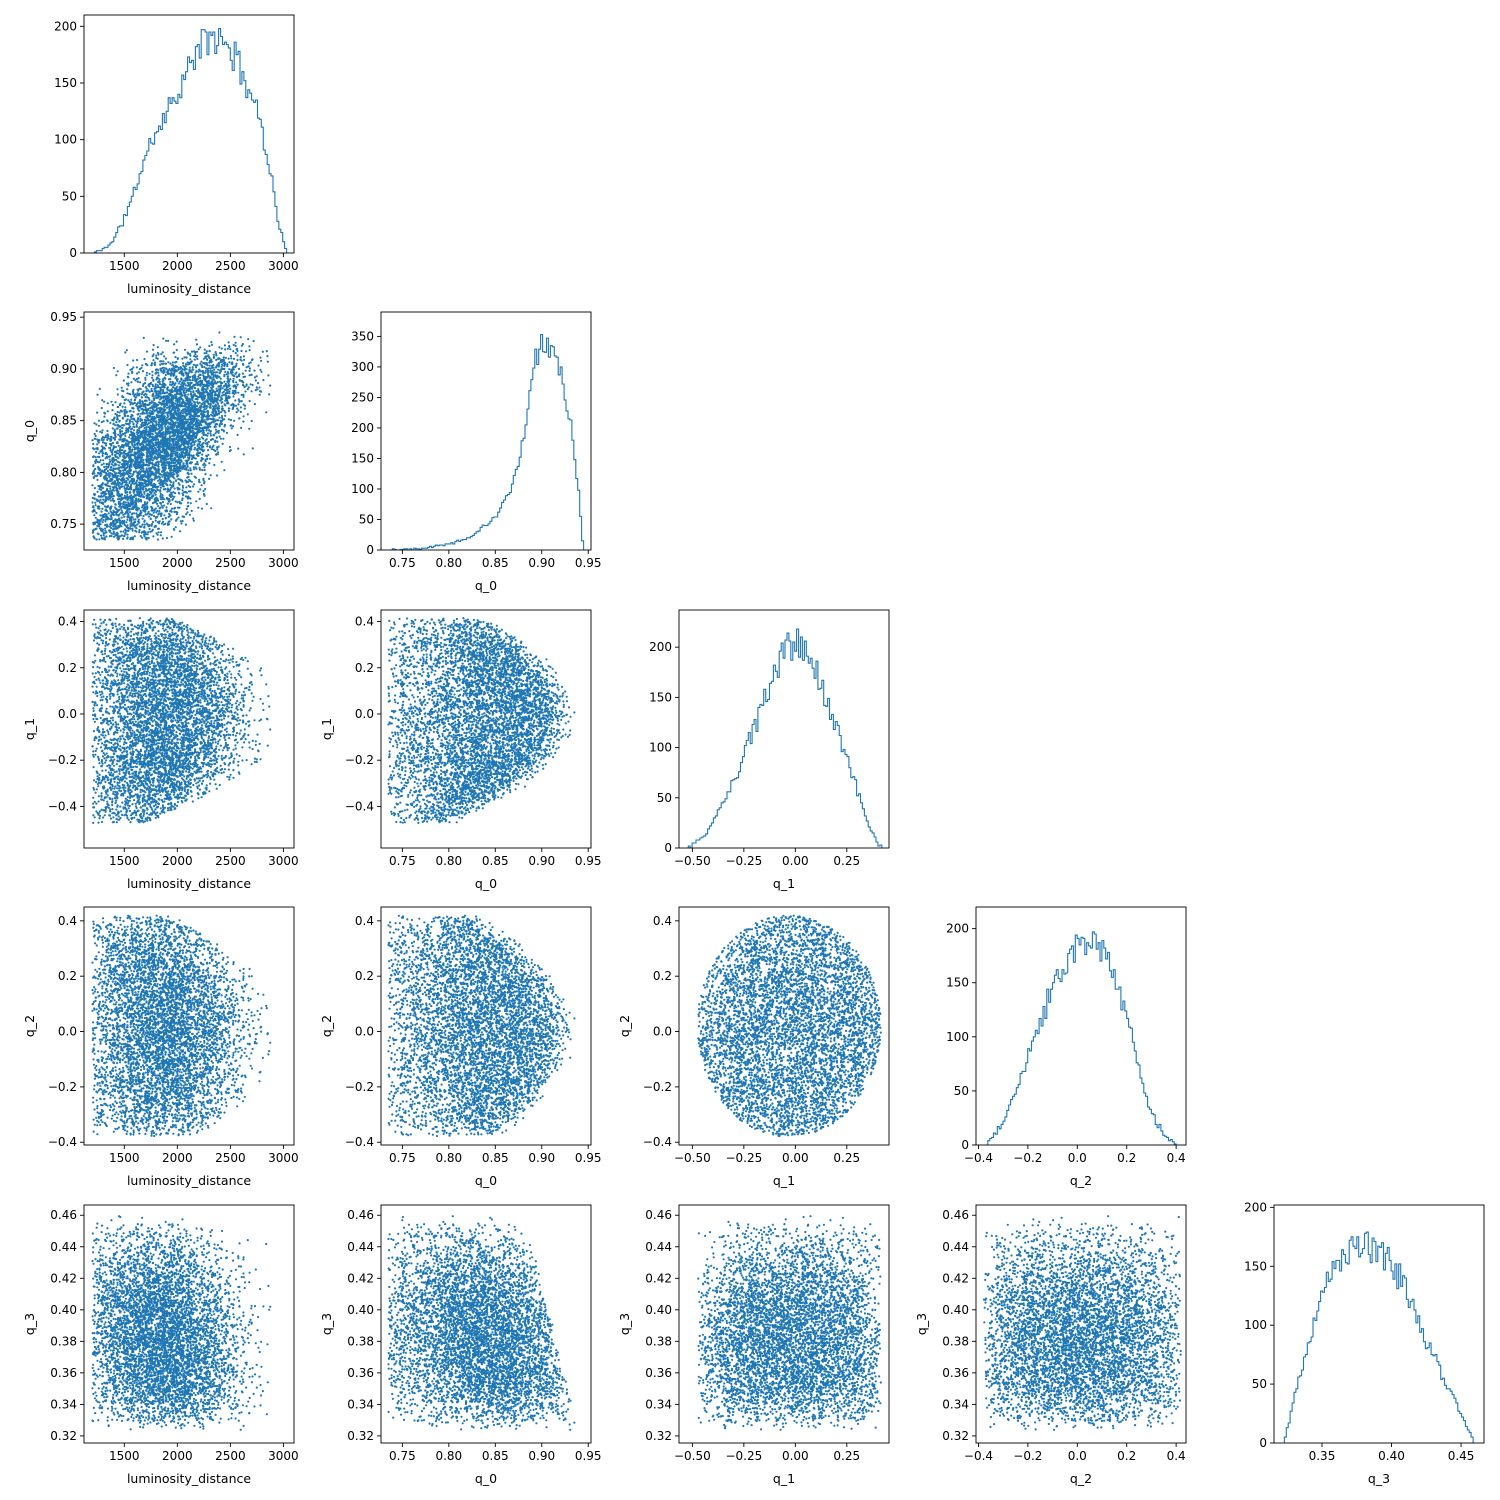 Image resolution: width=1500 pixels, height=1500 pixels. Describe the element at coordinates (73, 253) in the screenshot. I see `y-tick-label: 0` at that location.